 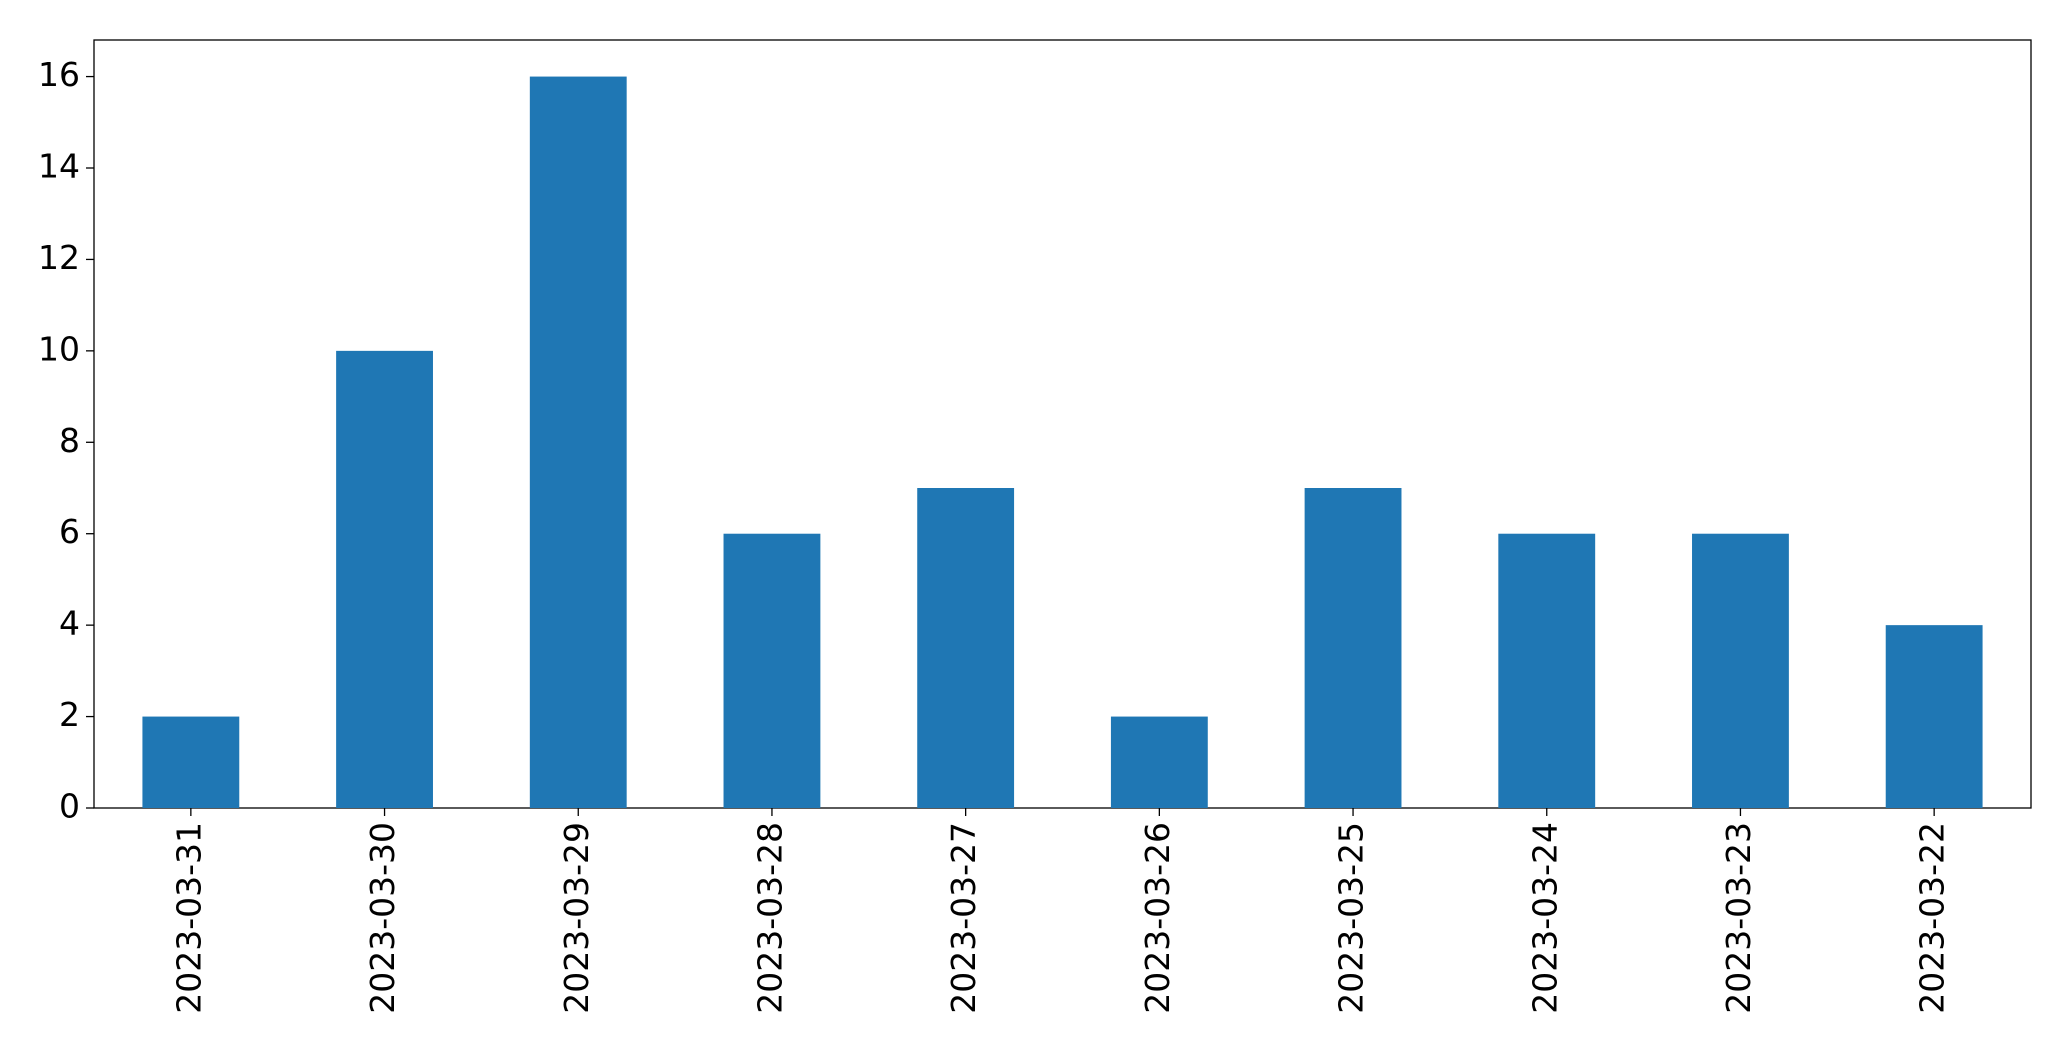 I want to click on y-tick-label: 0, so click(x=69, y=806).